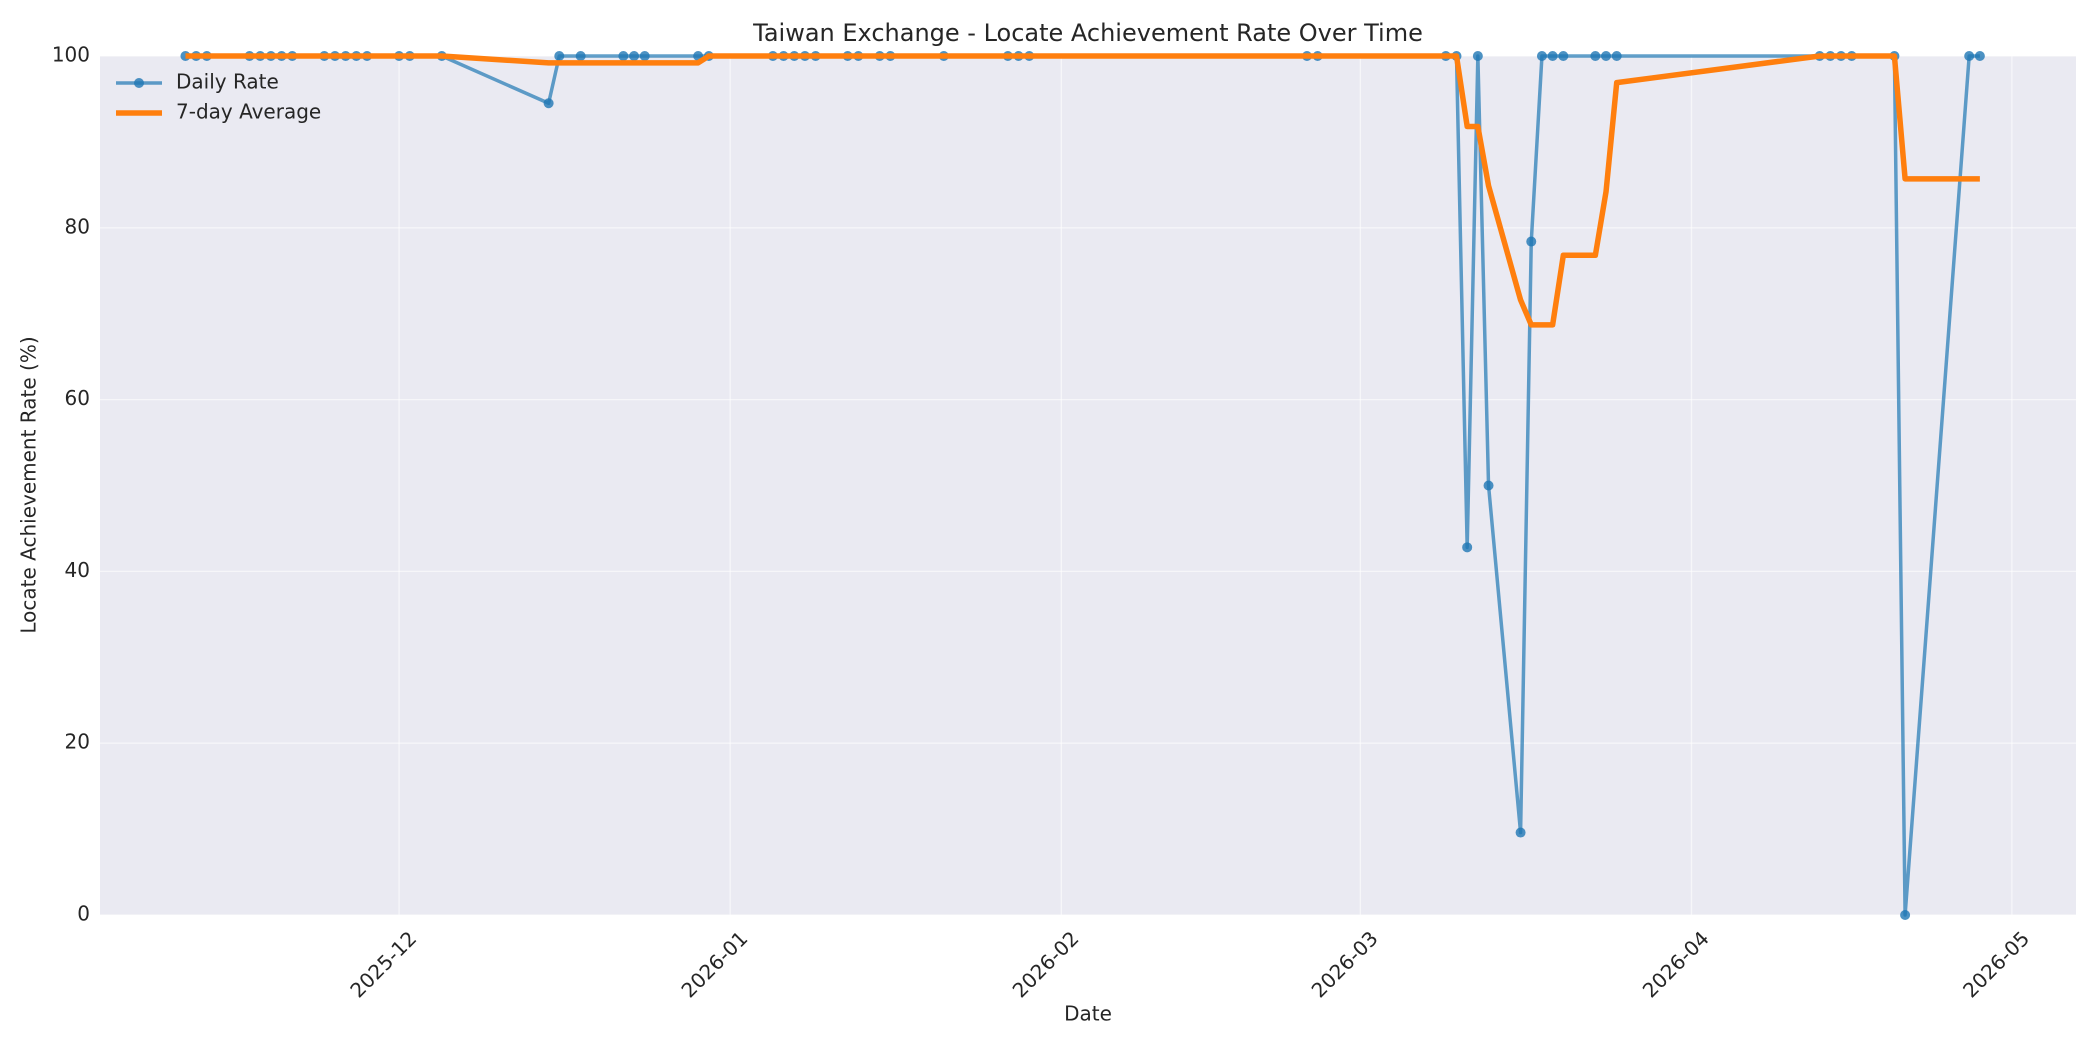 Image resolution: width=2100 pixels, height=1050 pixels. Describe the element at coordinates (77, 742) in the screenshot. I see `y-tick-label: 20` at that location.